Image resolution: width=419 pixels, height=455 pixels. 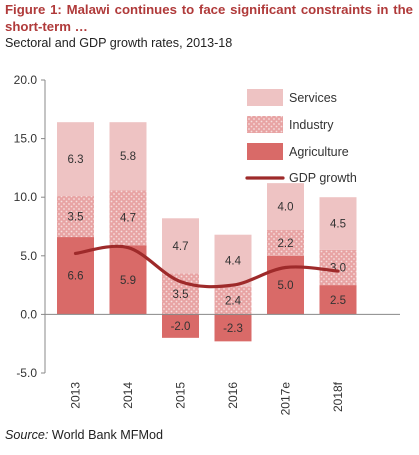 What do you see at coordinates (301, 137) in the screenshot?
I see `chart-legend: Services Industry Agriculture GDP growth` at bounding box center [301, 137].